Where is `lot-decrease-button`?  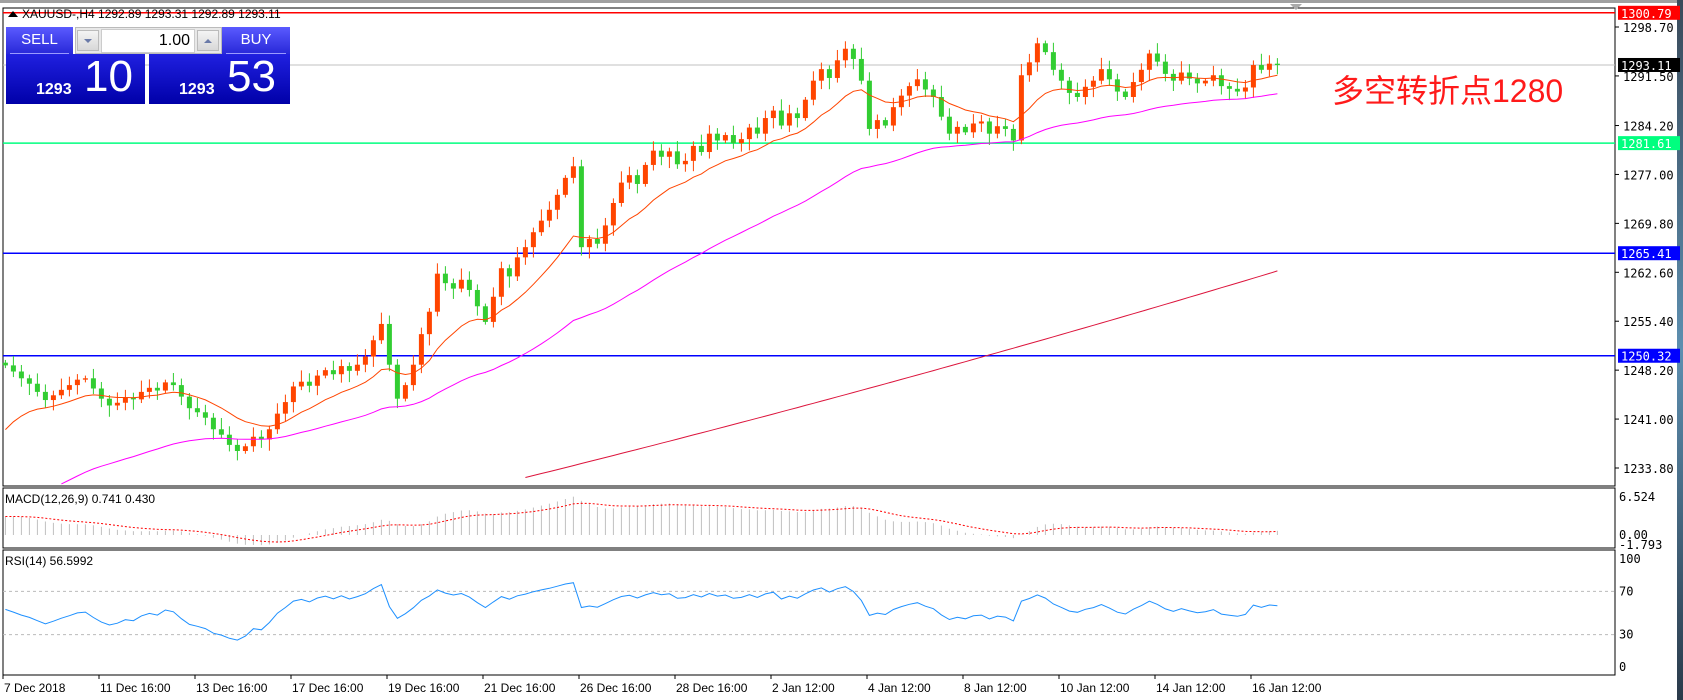 lot-decrease-button is located at coordinates (88, 40).